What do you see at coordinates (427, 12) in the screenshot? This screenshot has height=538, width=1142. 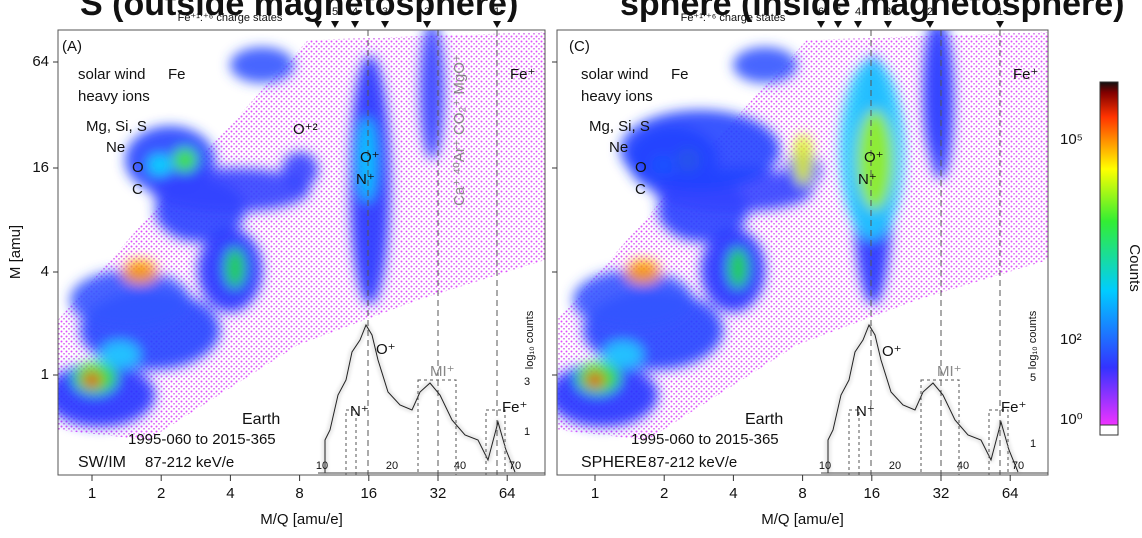 I see `charge-label: 2` at bounding box center [427, 12].